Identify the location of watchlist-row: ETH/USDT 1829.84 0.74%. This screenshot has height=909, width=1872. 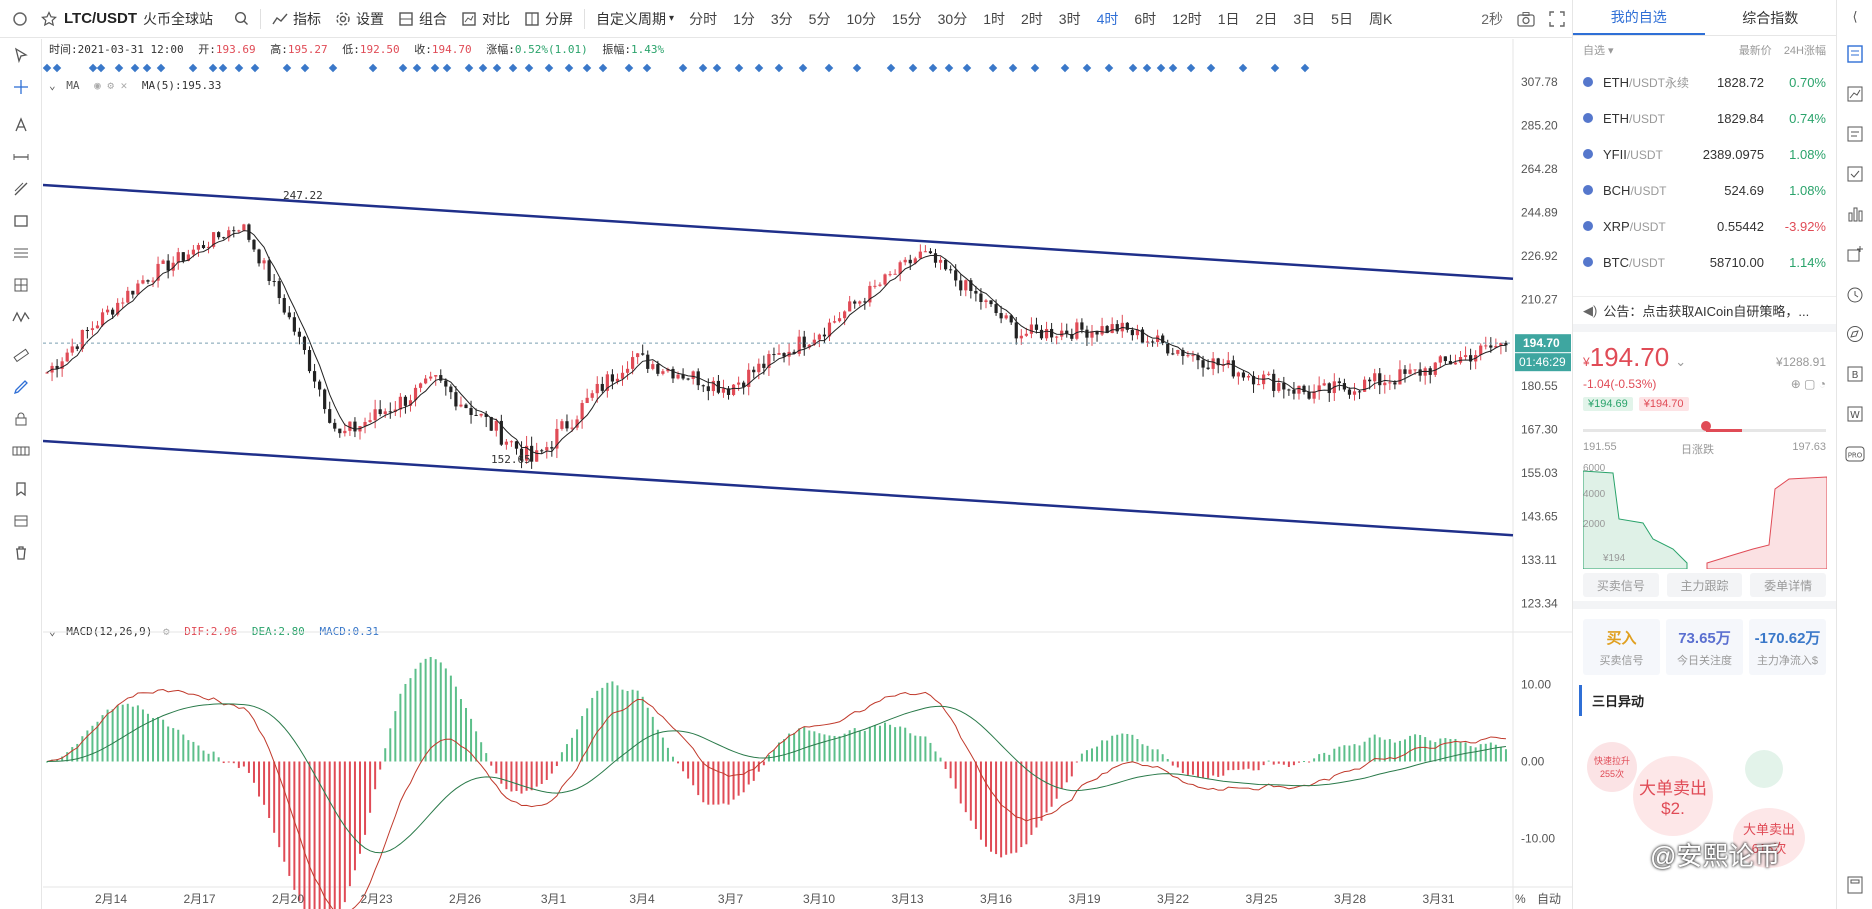
(1704, 118).